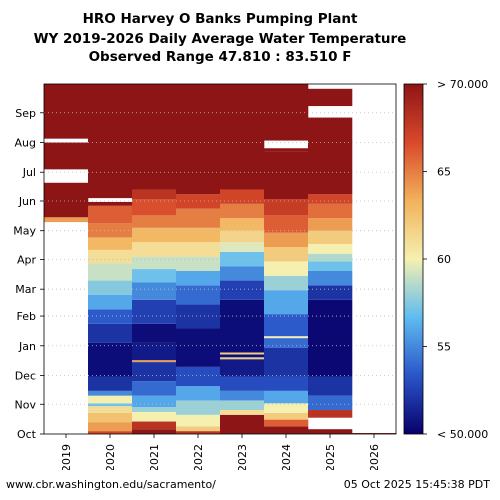 The width and height of the screenshot is (500, 500). Describe the element at coordinates (26, 404) in the screenshot. I see `y-tick-label: Nov` at that location.